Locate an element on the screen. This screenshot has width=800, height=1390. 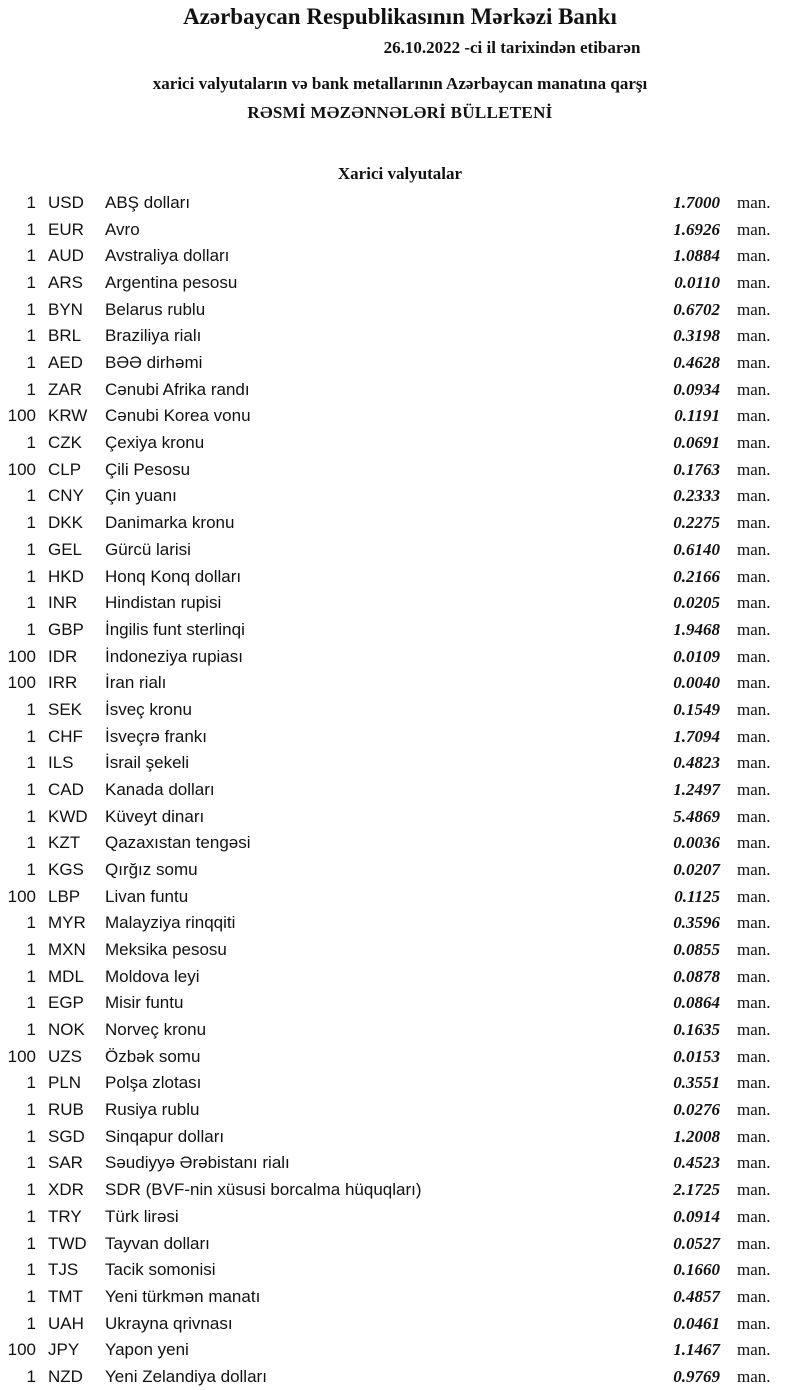
rate-row: 100 IRR İran rialı 0.0040 man. is located at coordinates (400, 683).